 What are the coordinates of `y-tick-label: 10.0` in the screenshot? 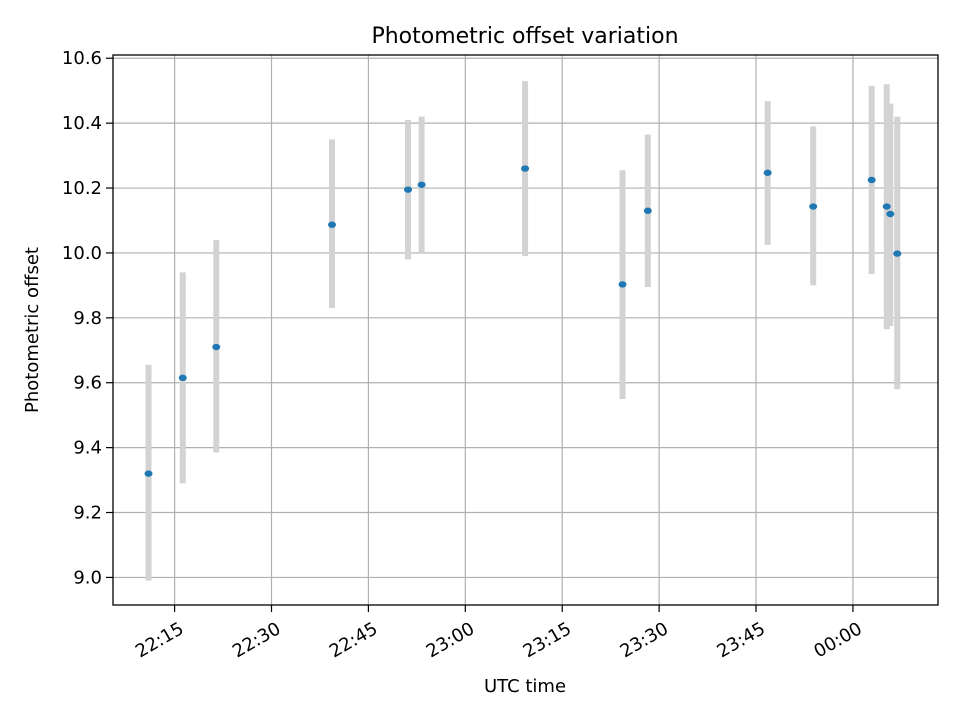 It's located at (82, 253).